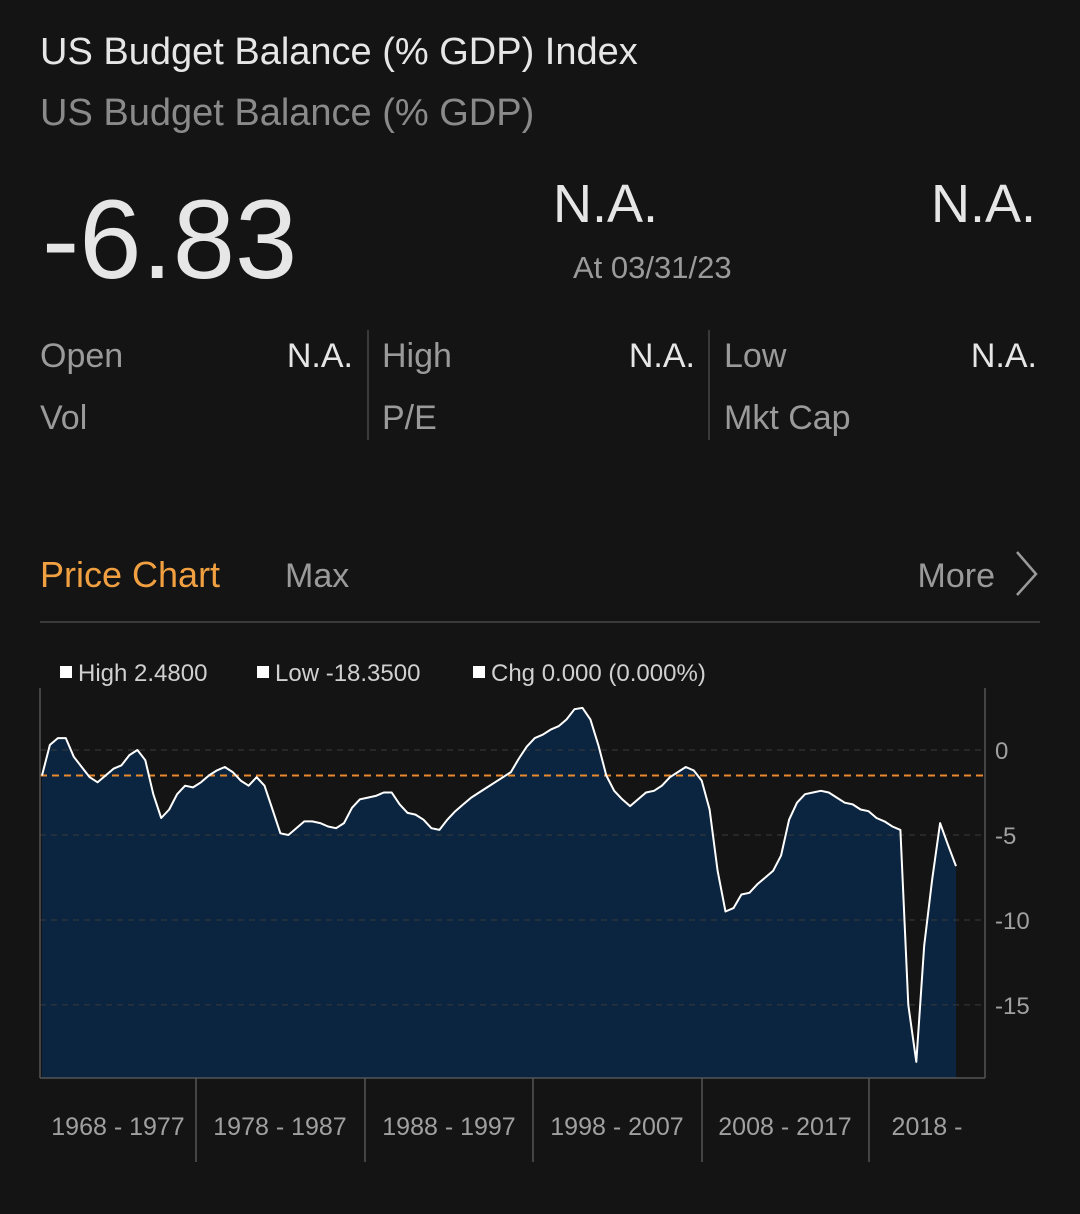  What do you see at coordinates (287, 113) in the screenshot?
I see `subtitle: US Budget Balance (% GDP)` at bounding box center [287, 113].